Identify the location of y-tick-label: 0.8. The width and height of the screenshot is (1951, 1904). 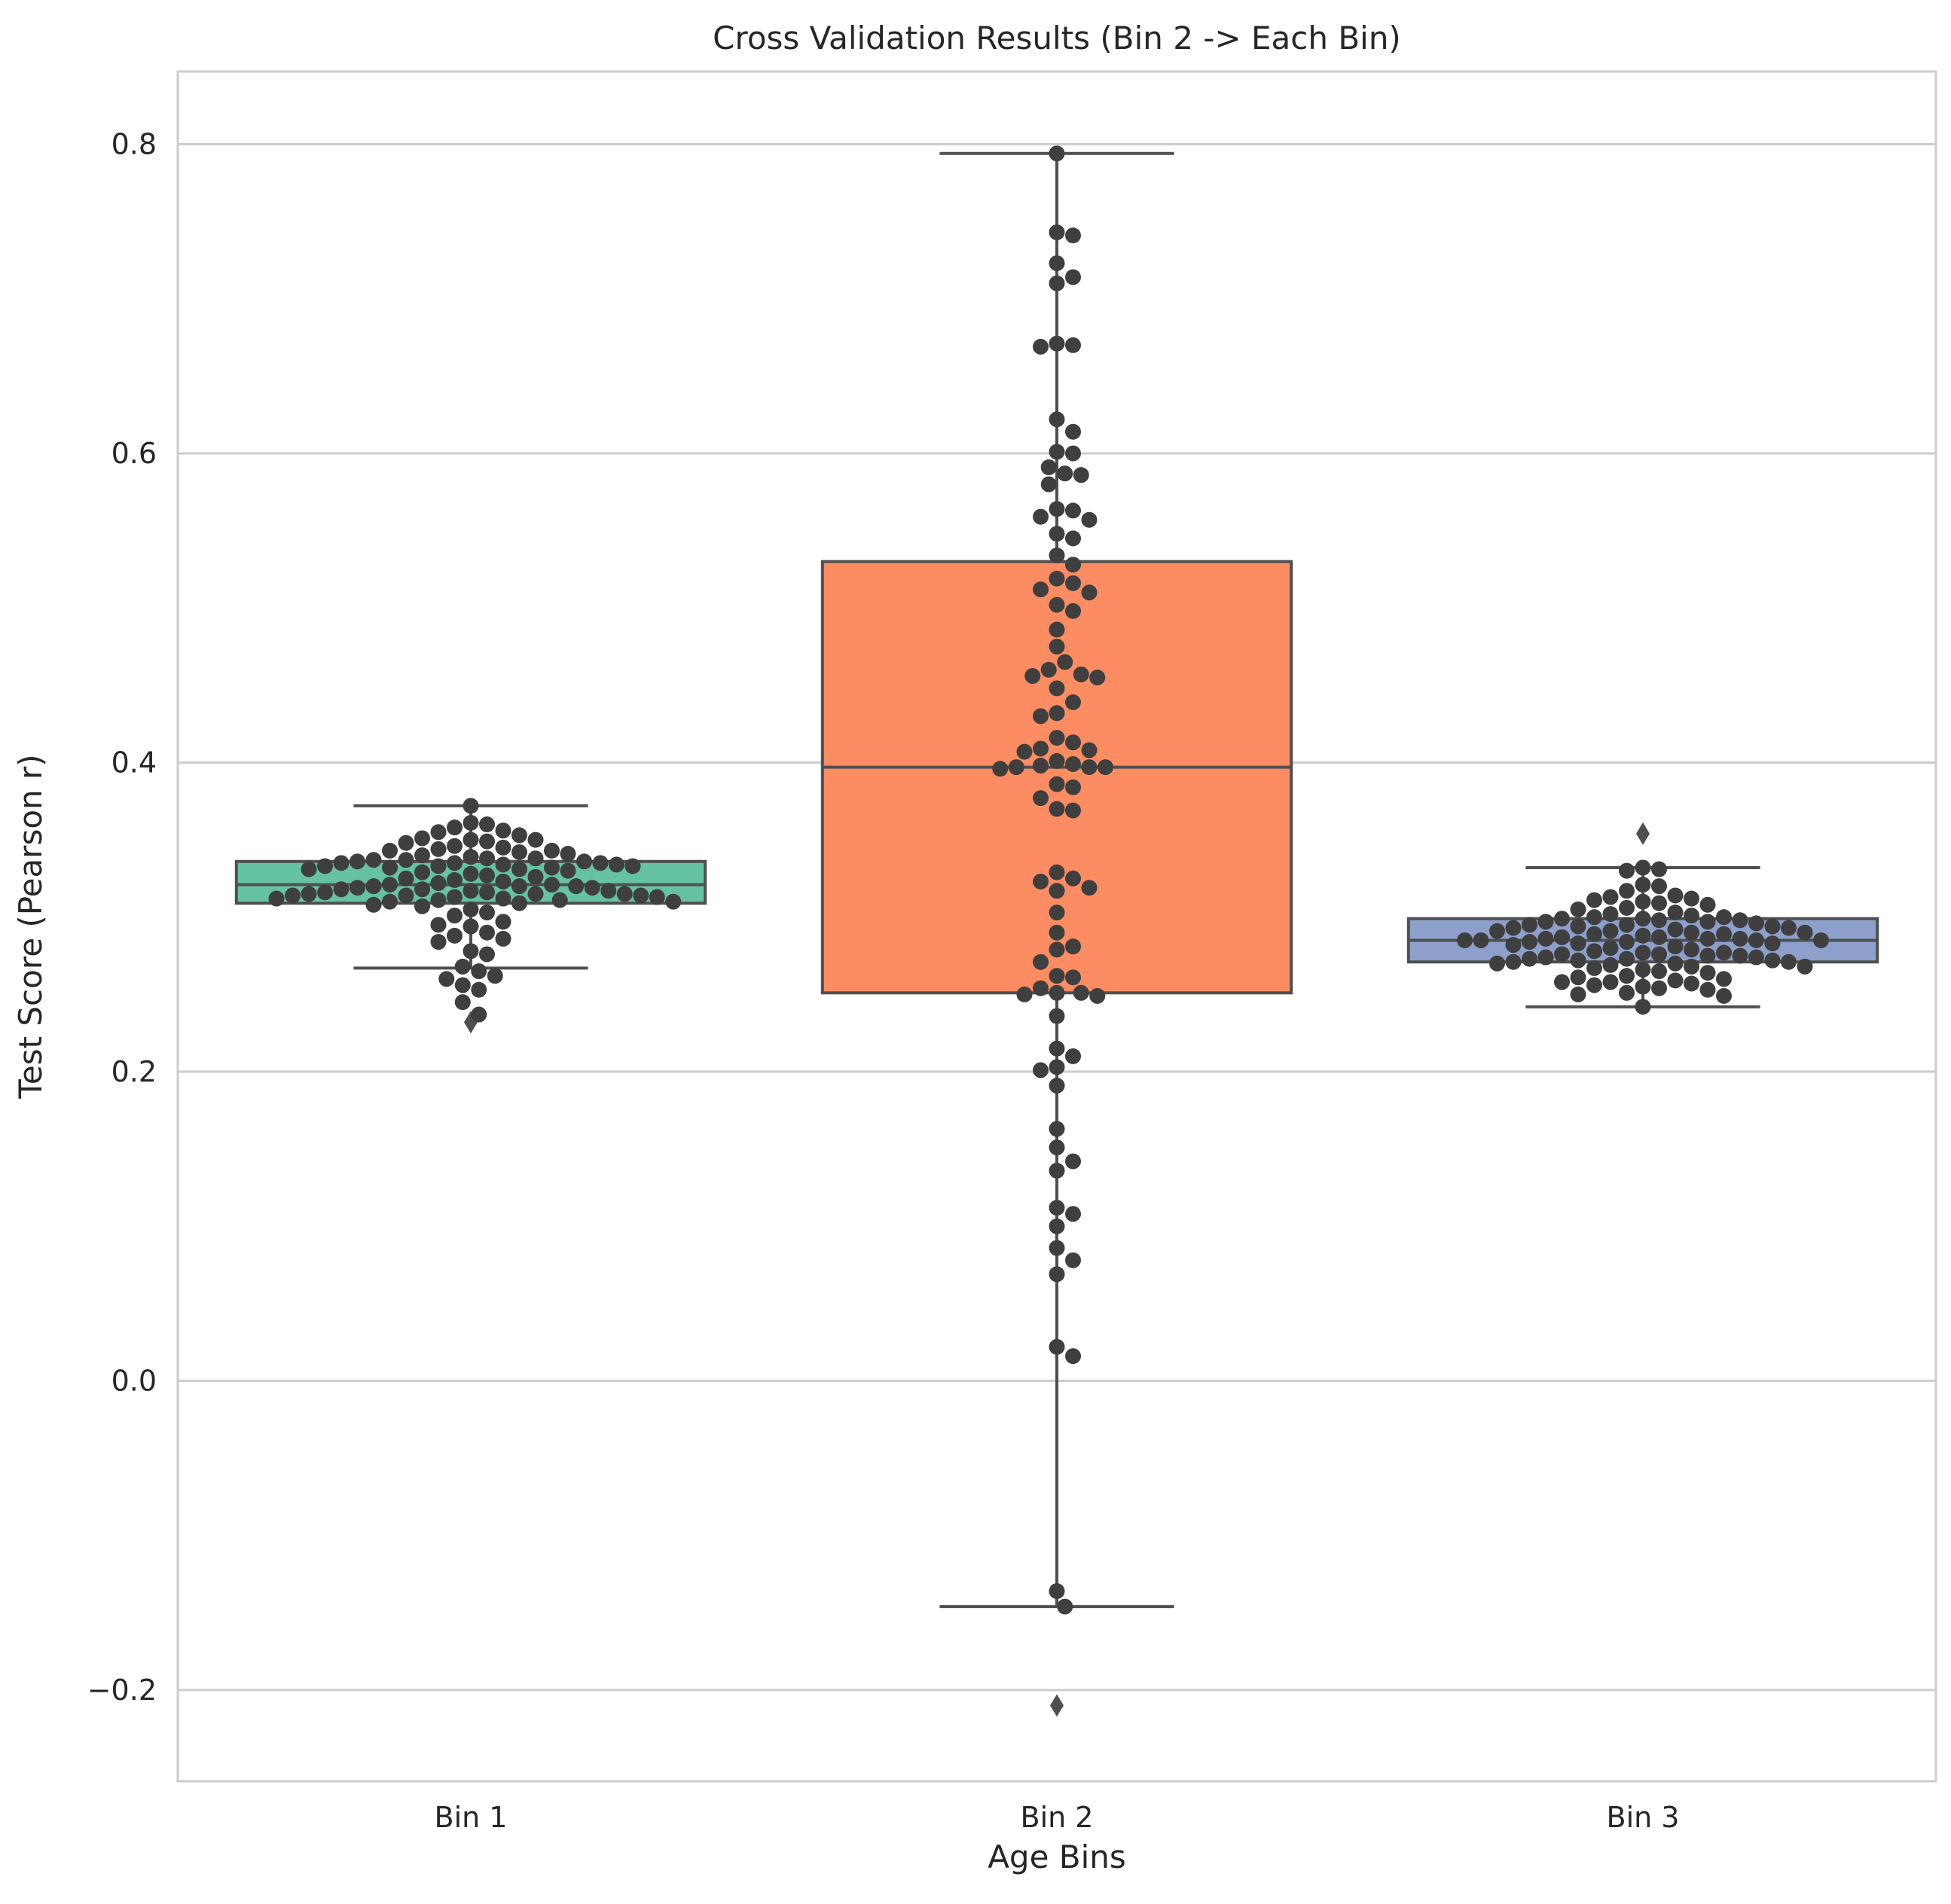
(134, 143).